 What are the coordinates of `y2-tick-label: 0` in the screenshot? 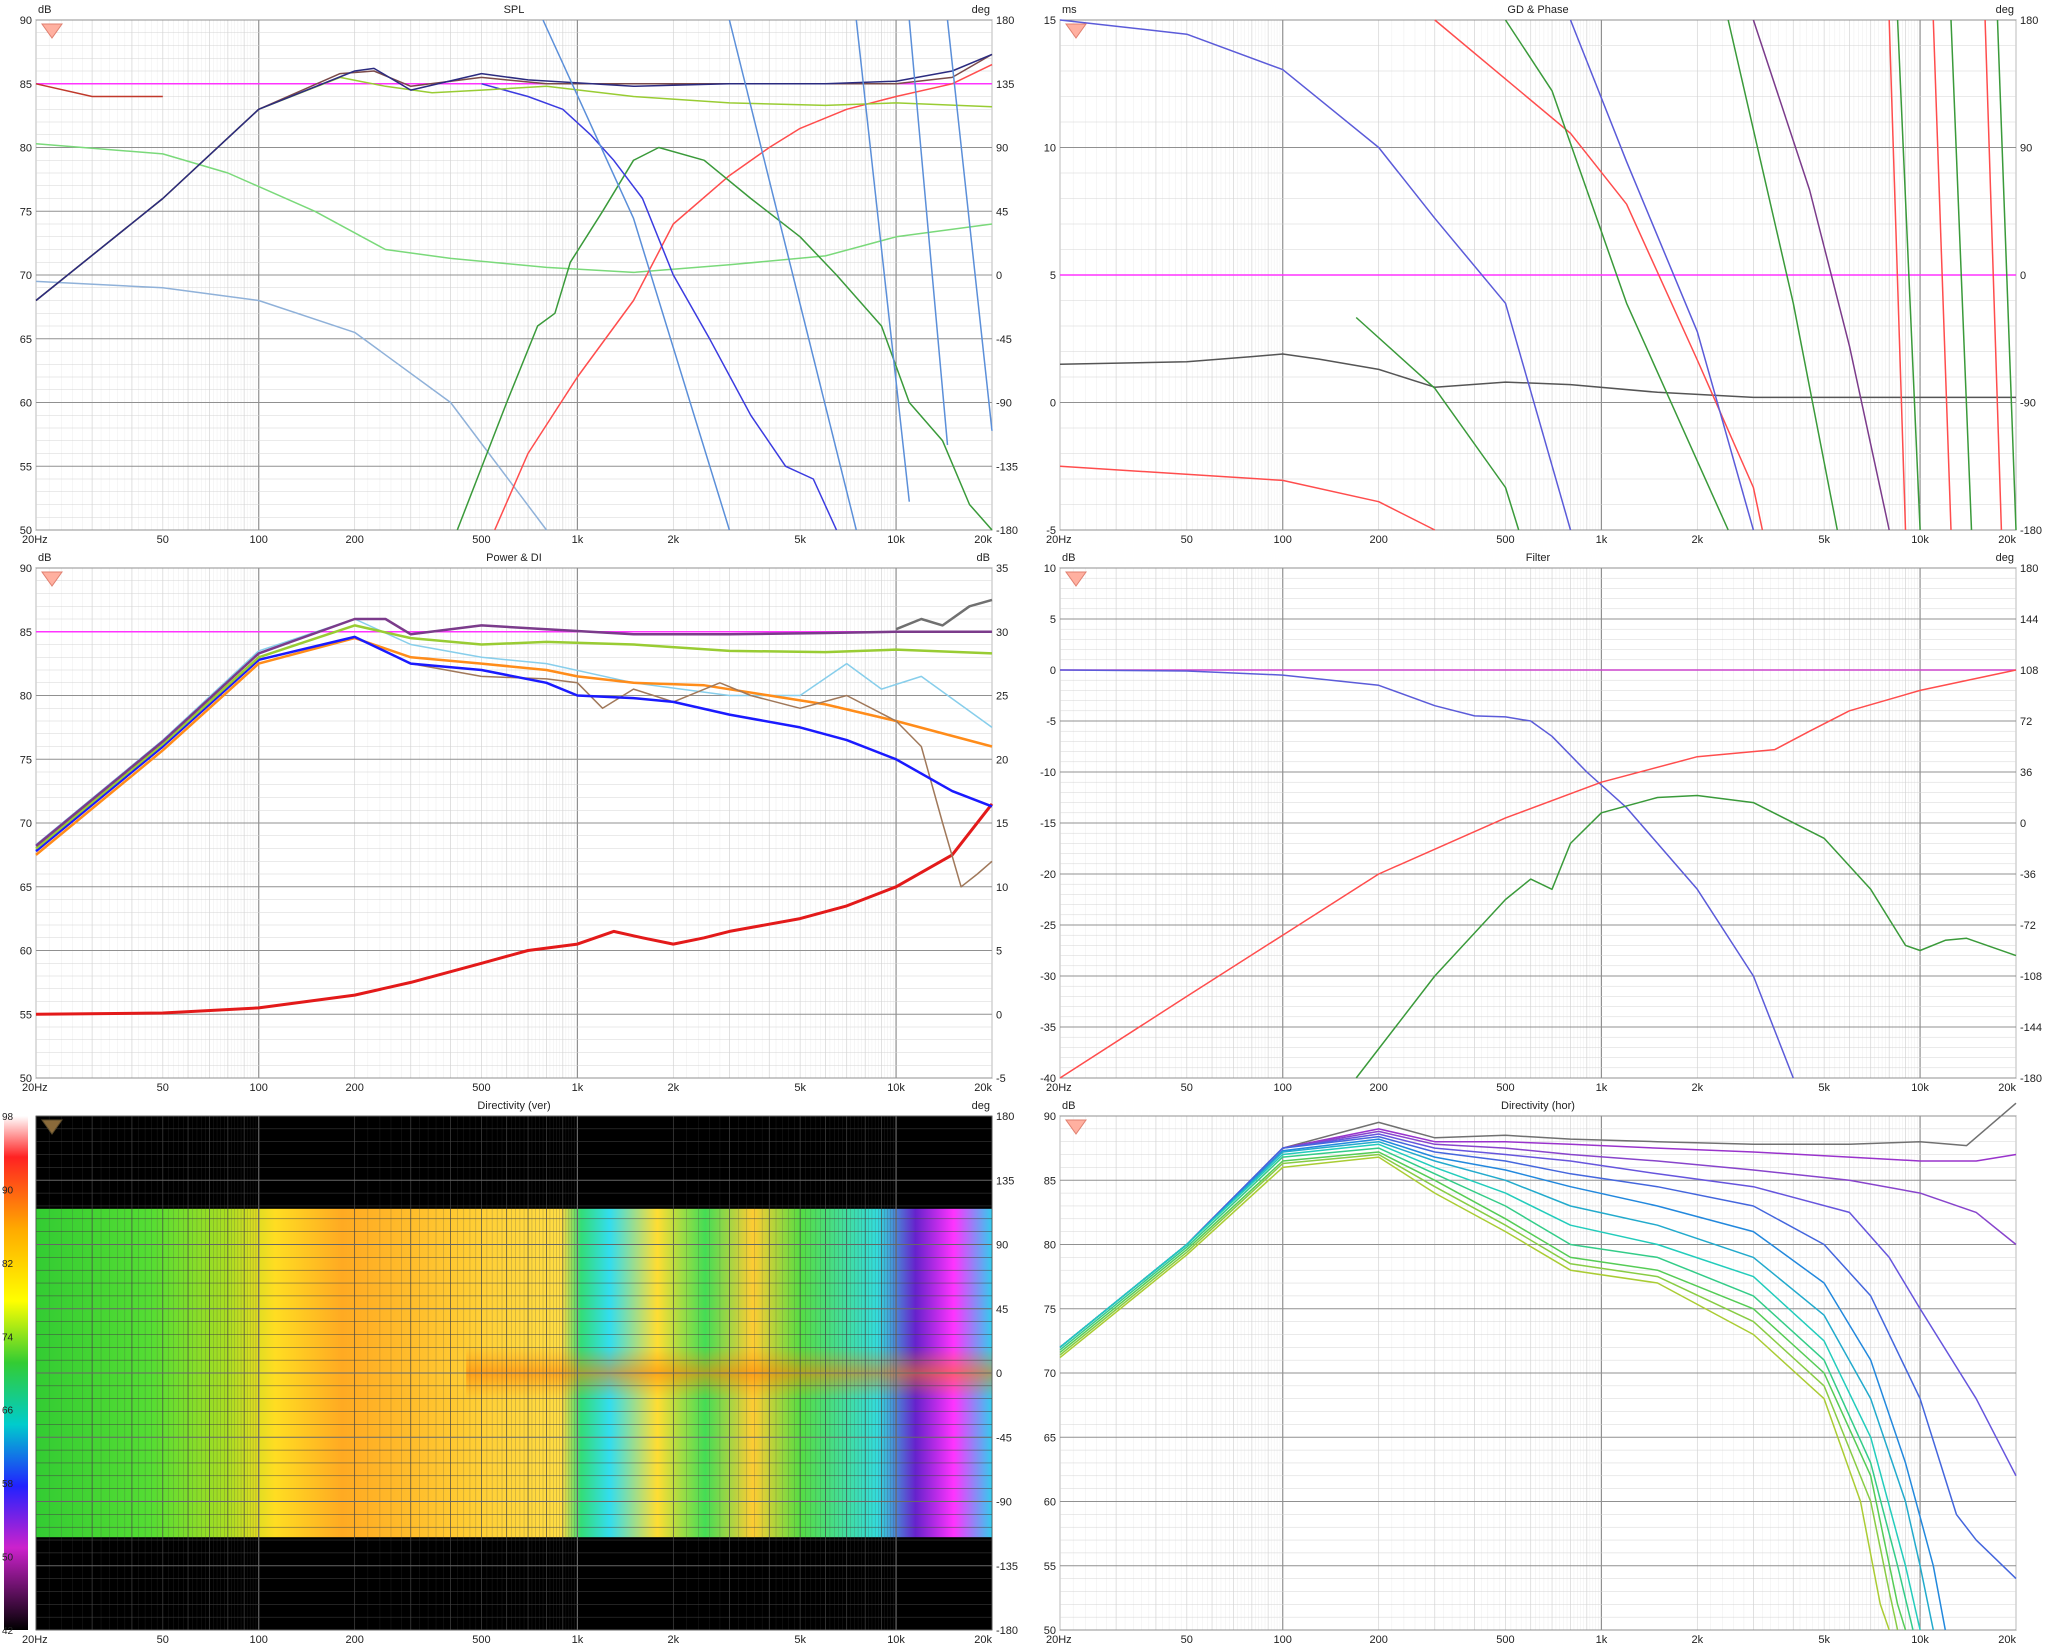 It's located at (2023, 824).